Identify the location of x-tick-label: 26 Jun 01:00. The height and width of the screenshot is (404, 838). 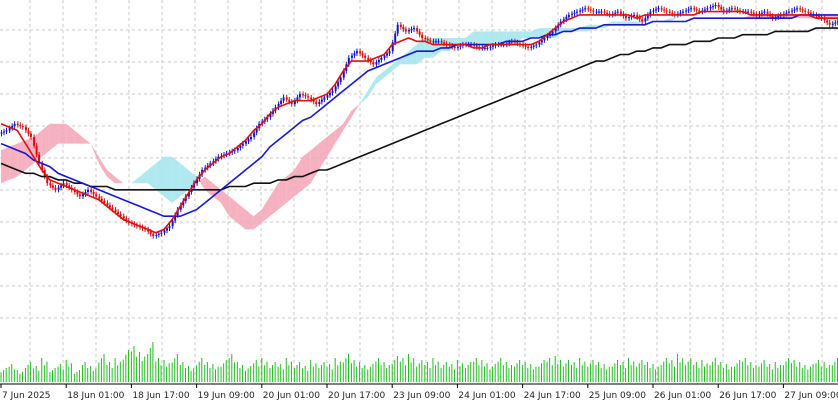
(682, 396).